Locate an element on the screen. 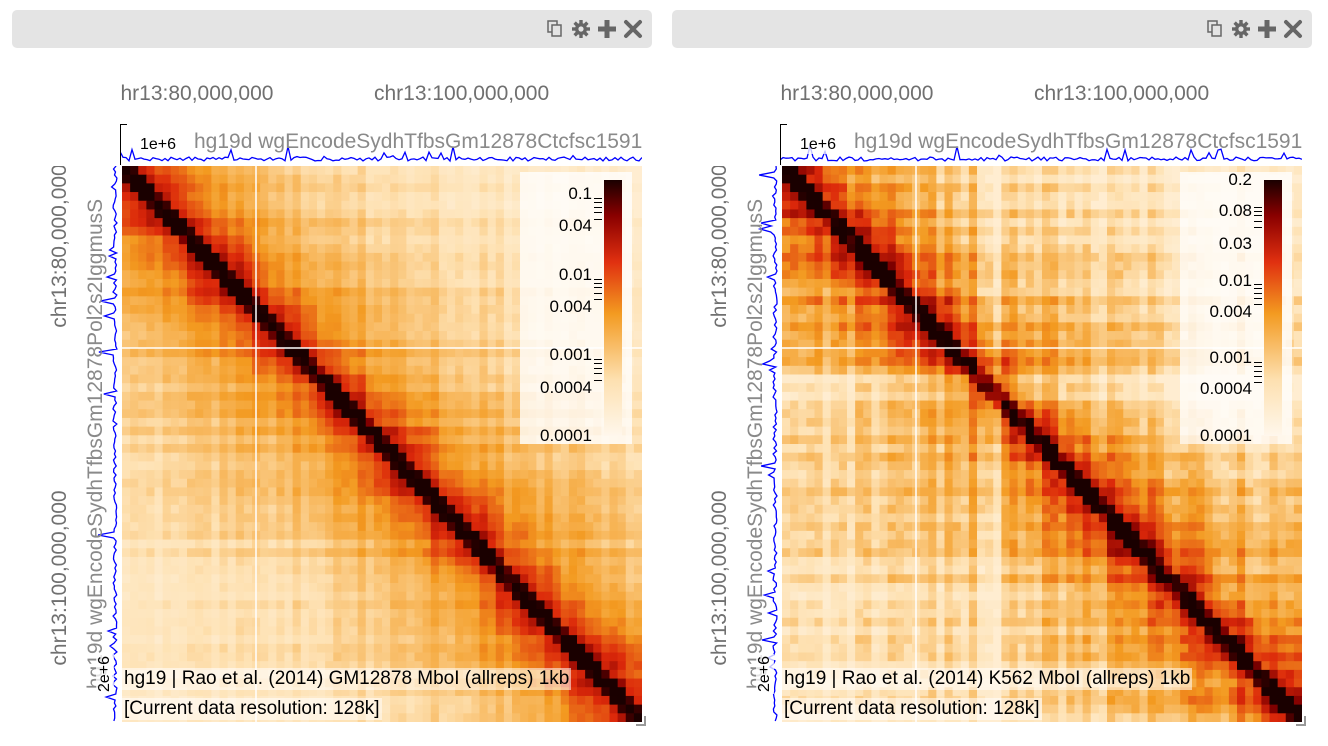 The height and width of the screenshot is (746, 1328). colorbar-label: 0.04 is located at coordinates (575, 226).